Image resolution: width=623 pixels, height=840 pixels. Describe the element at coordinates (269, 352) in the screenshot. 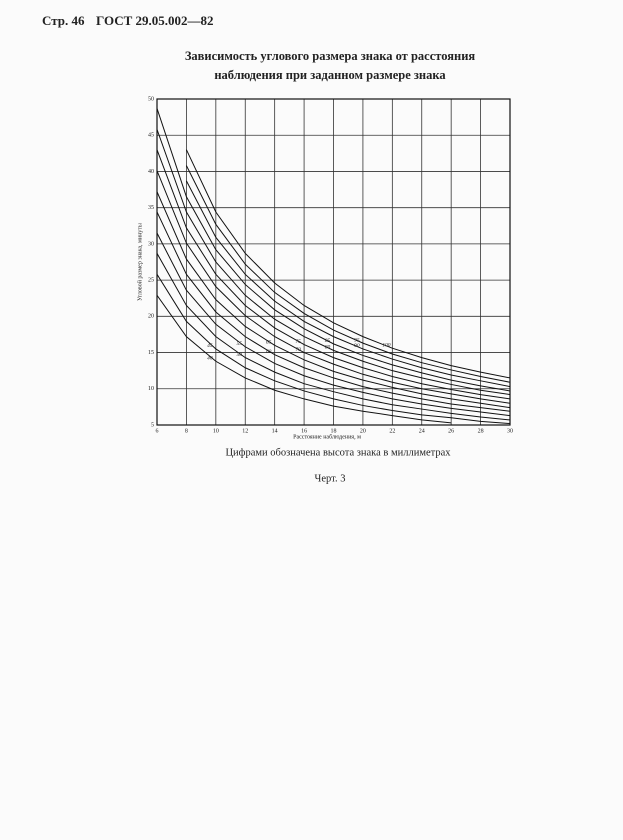

I see `curve-label: 60` at that location.